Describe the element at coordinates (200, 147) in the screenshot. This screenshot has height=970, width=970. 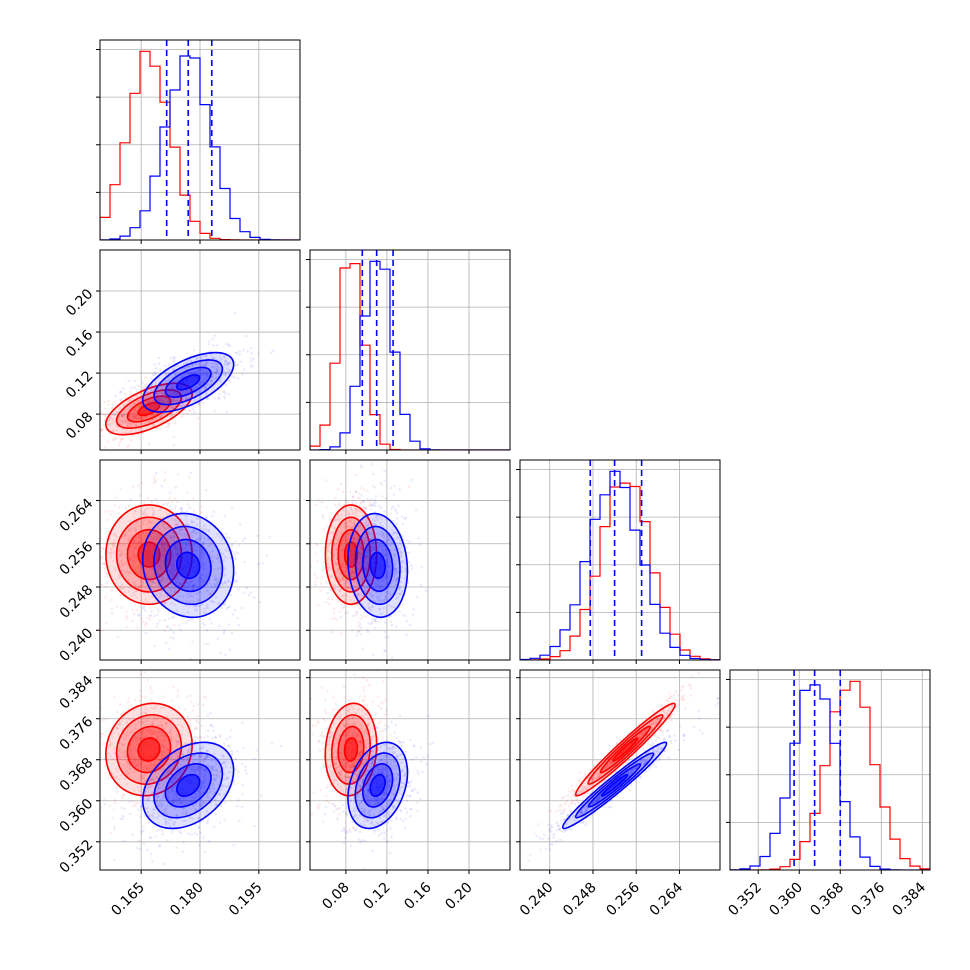
I see `blue-histogram` at that location.